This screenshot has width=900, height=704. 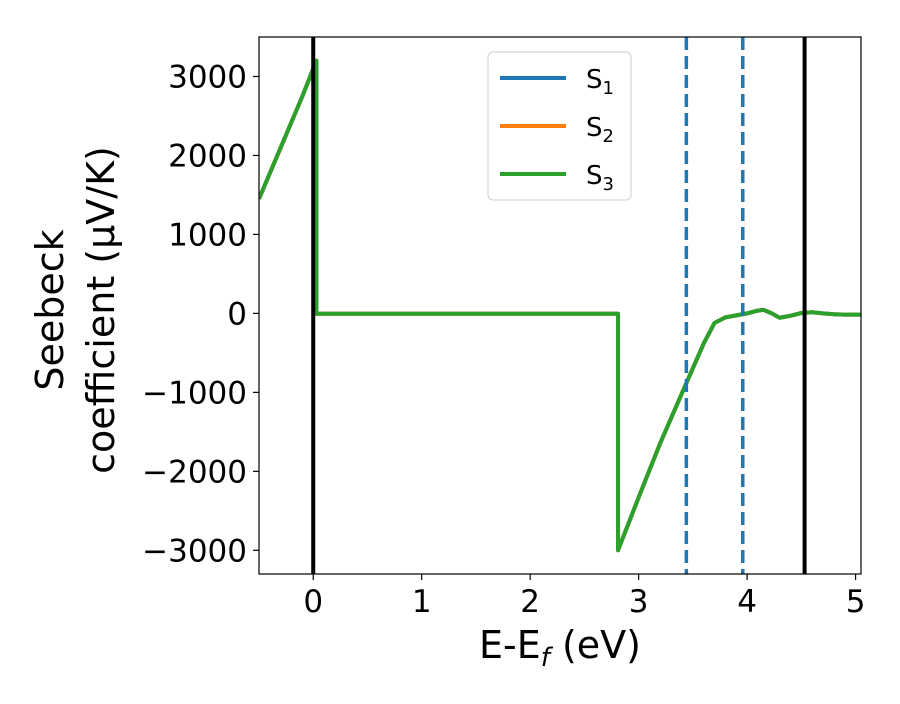 I want to click on y-axis-label-line-2: coefficient (μV/K), so click(x=101, y=310).